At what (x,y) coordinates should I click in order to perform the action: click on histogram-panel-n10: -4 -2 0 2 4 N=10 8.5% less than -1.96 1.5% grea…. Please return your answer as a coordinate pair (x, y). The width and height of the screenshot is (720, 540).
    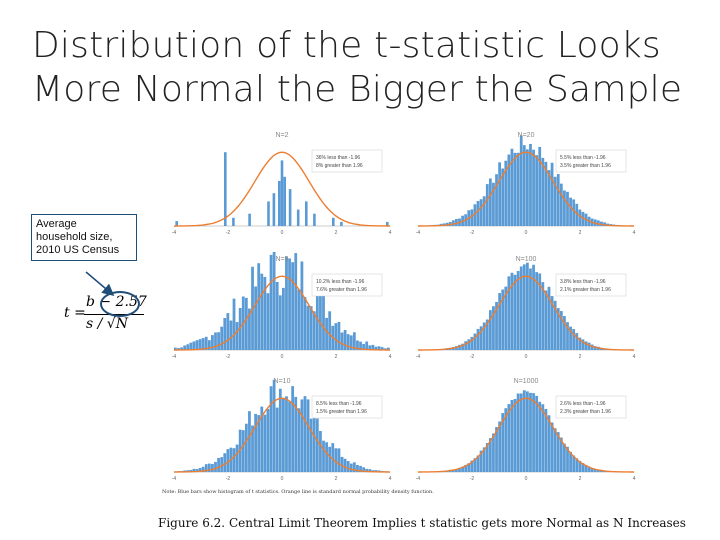
    Looking at the image, I should click on (282, 430).